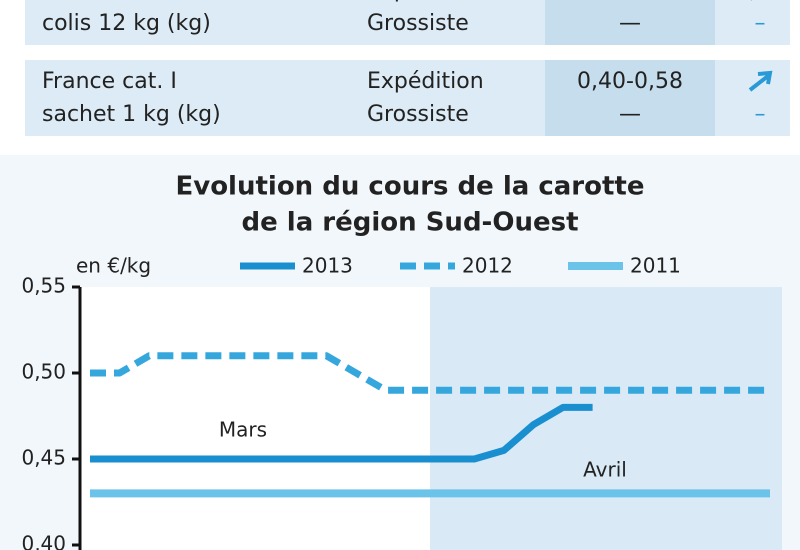 The height and width of the screenshot is (550, 800). I want to click on product-text: colis 12 kg (kg), so click(126, 23).